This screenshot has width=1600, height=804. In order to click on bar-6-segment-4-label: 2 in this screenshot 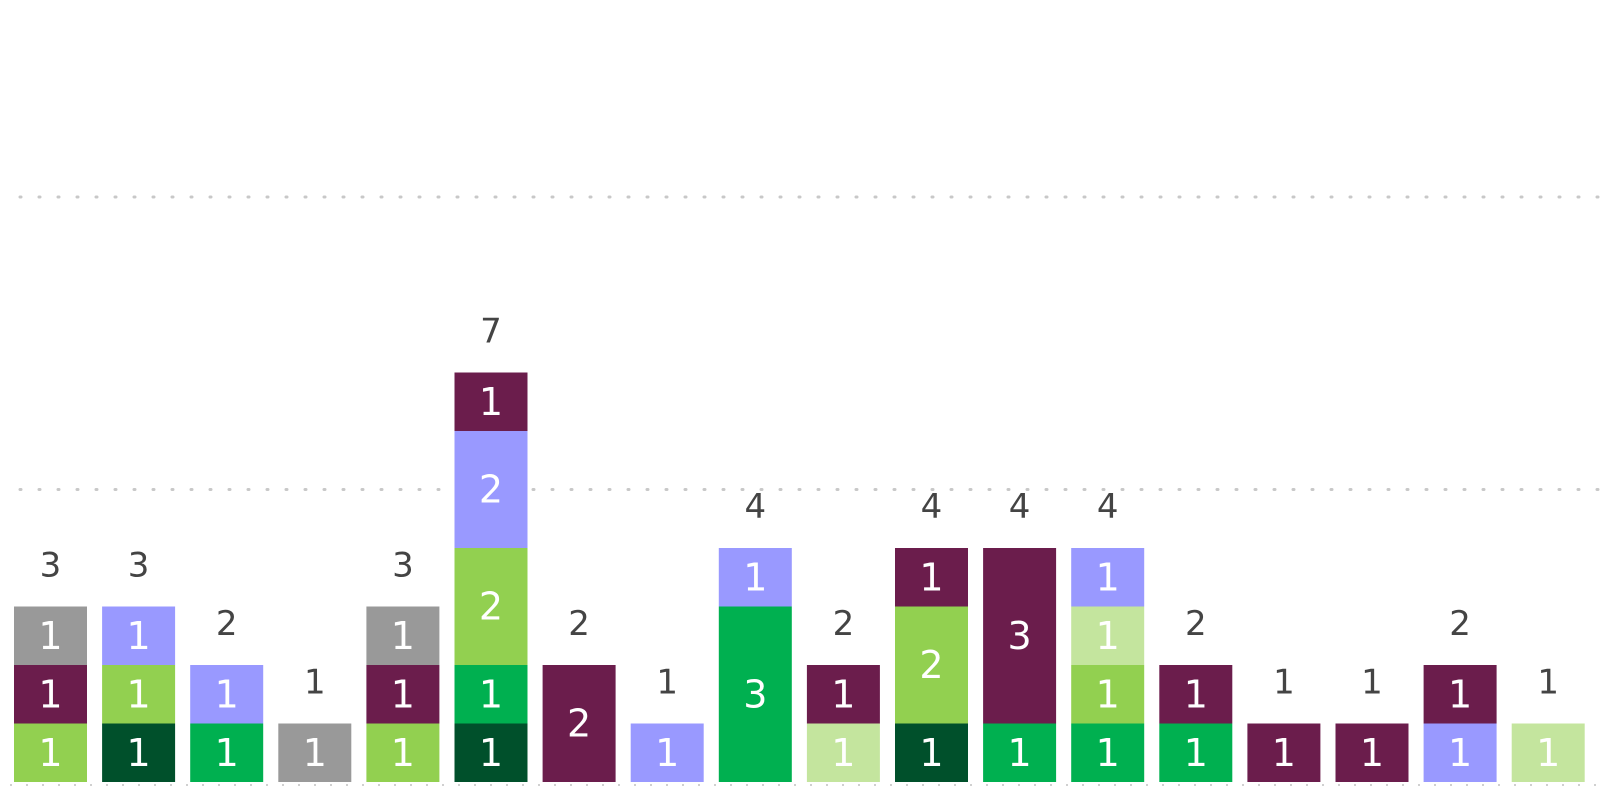, I will do `click(491, 490)`.